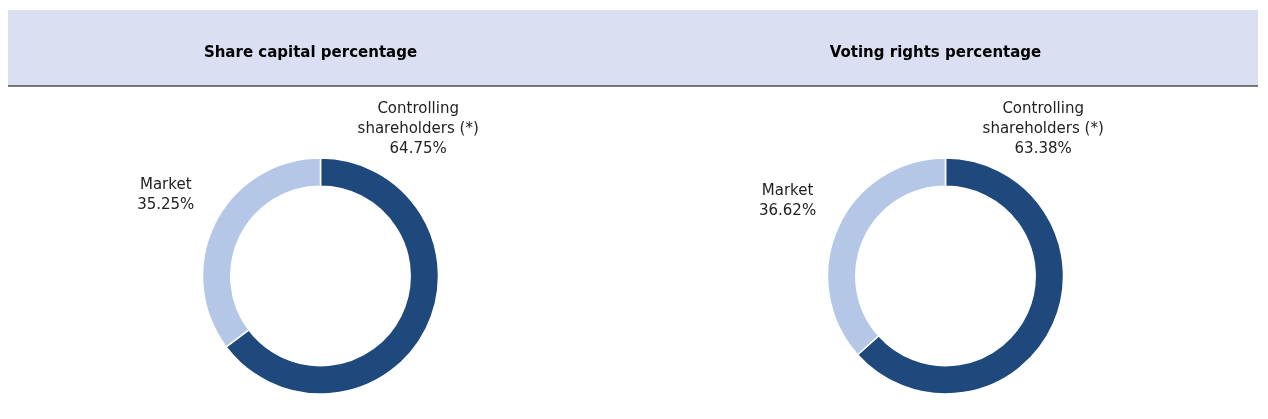 This screenshot has height=419, width=1268. Describe the element at coordinates (310, 52) in the screenshot. I see `chart-title: Share capital percentage` at that location.